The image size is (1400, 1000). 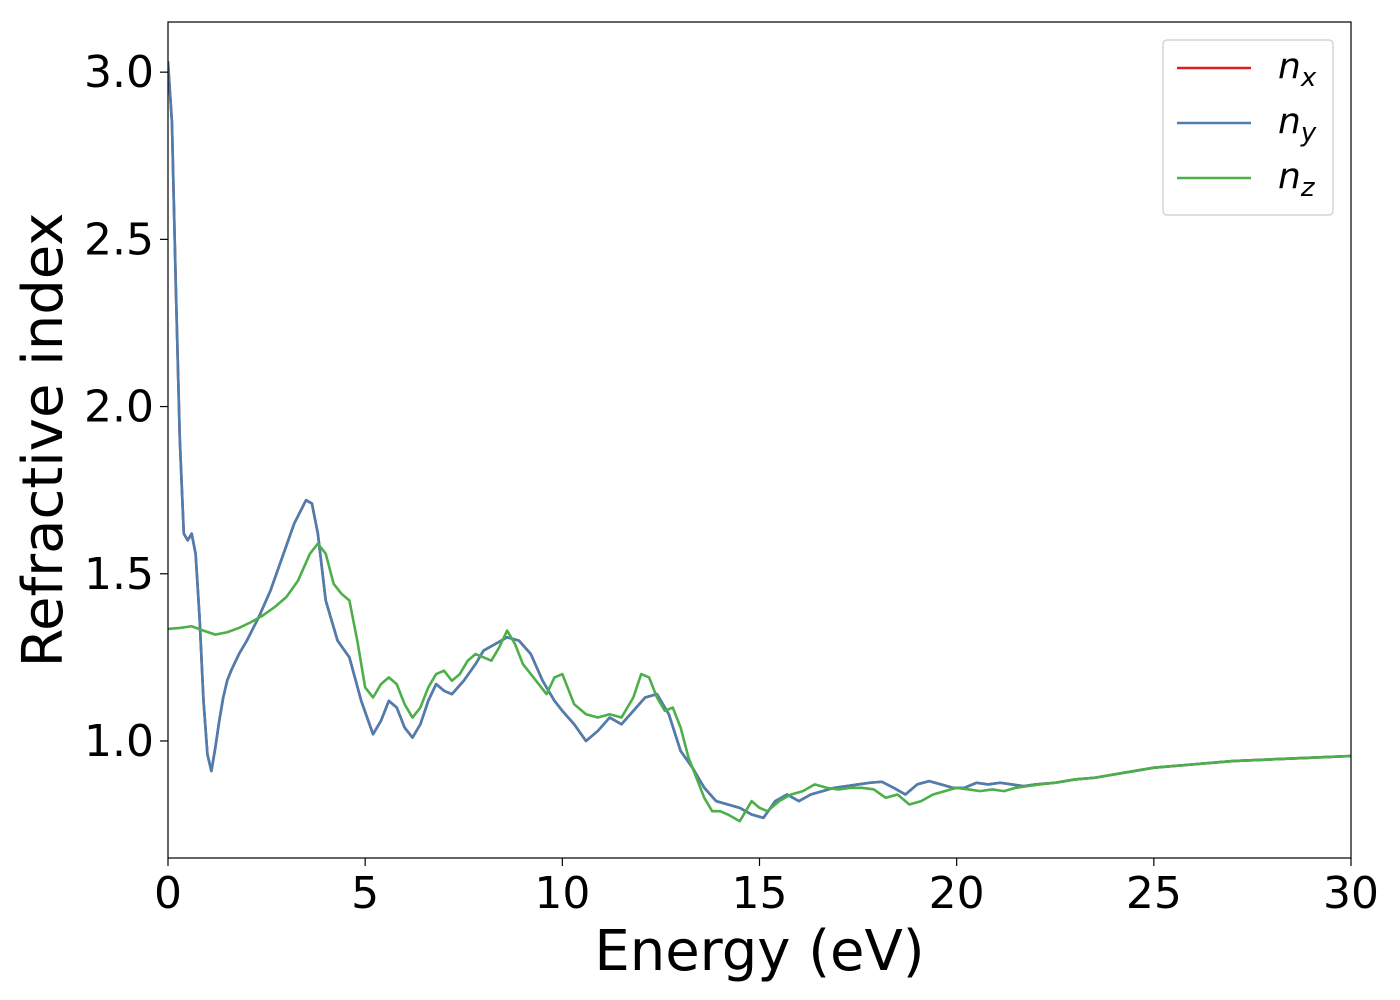 What do you see at coordinates (1297, 124) in the screenshot?
I see `legend-label: ny` at bounding box center [1297, 124].